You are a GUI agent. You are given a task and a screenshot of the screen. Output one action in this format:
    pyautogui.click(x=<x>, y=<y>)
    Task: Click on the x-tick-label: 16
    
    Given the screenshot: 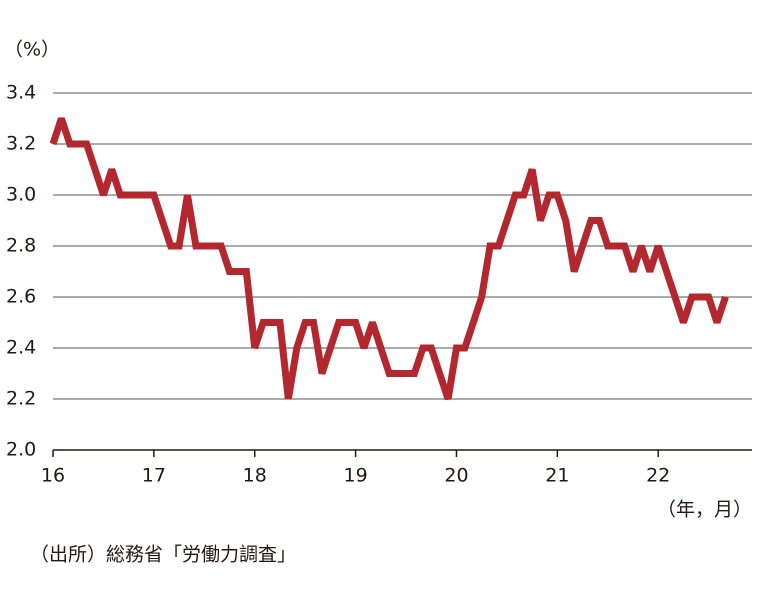 What is the action you would take?
    pyautogui.click(x=53, y=476)
    